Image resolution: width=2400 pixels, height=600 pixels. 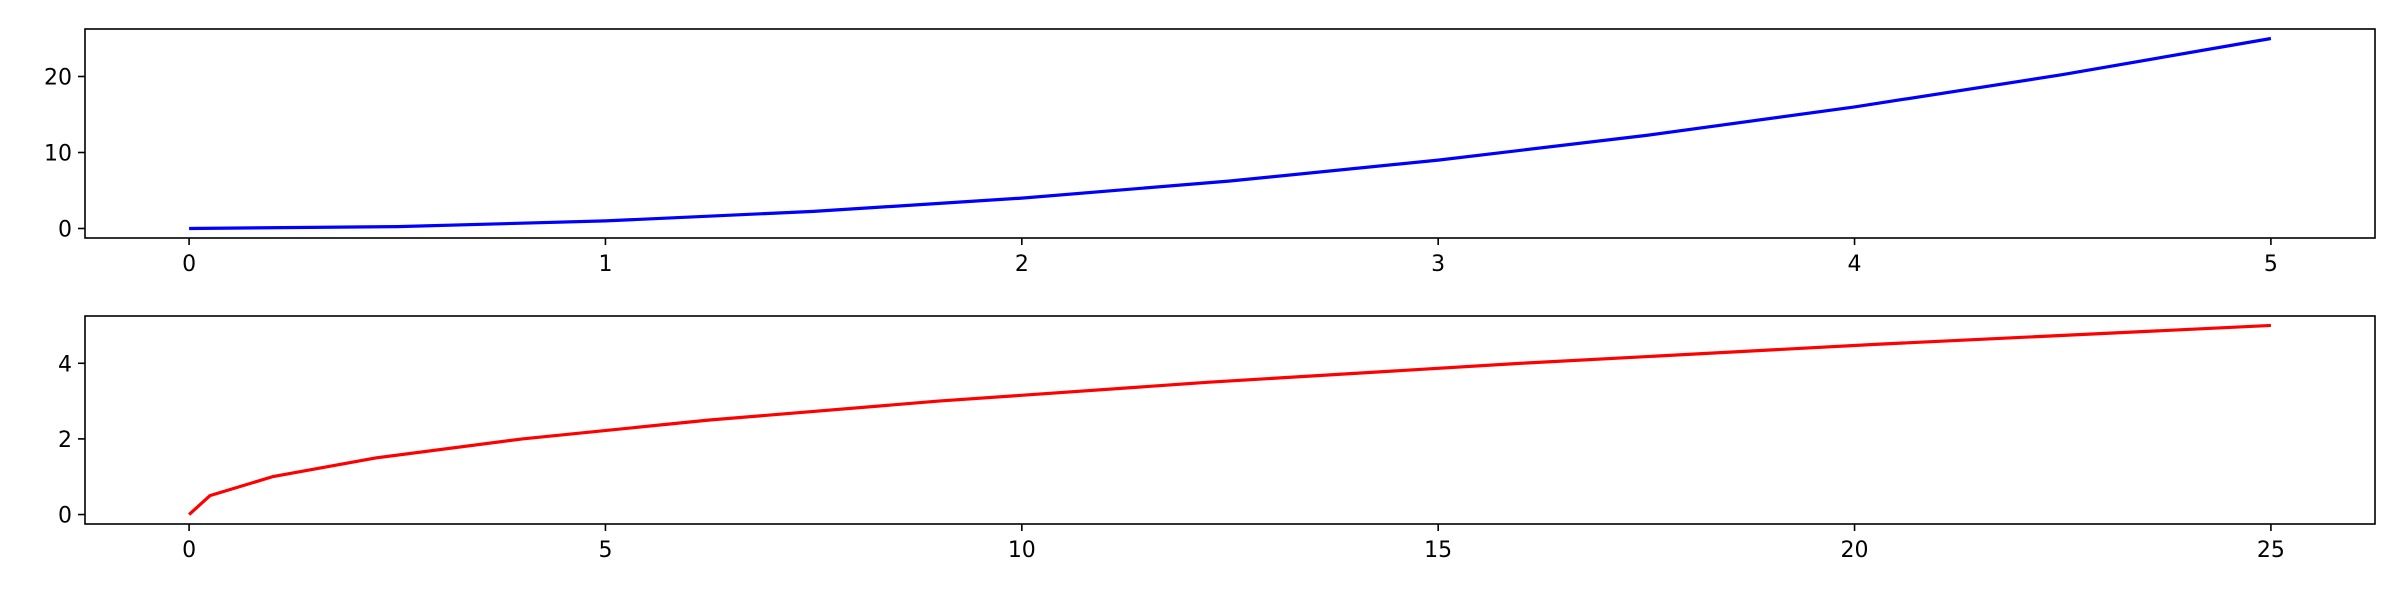 What do you see at coordinates (65, 440) in the screenshot?
I see `bottom-y-tick-label: 2` at bounding box center [65, 440].